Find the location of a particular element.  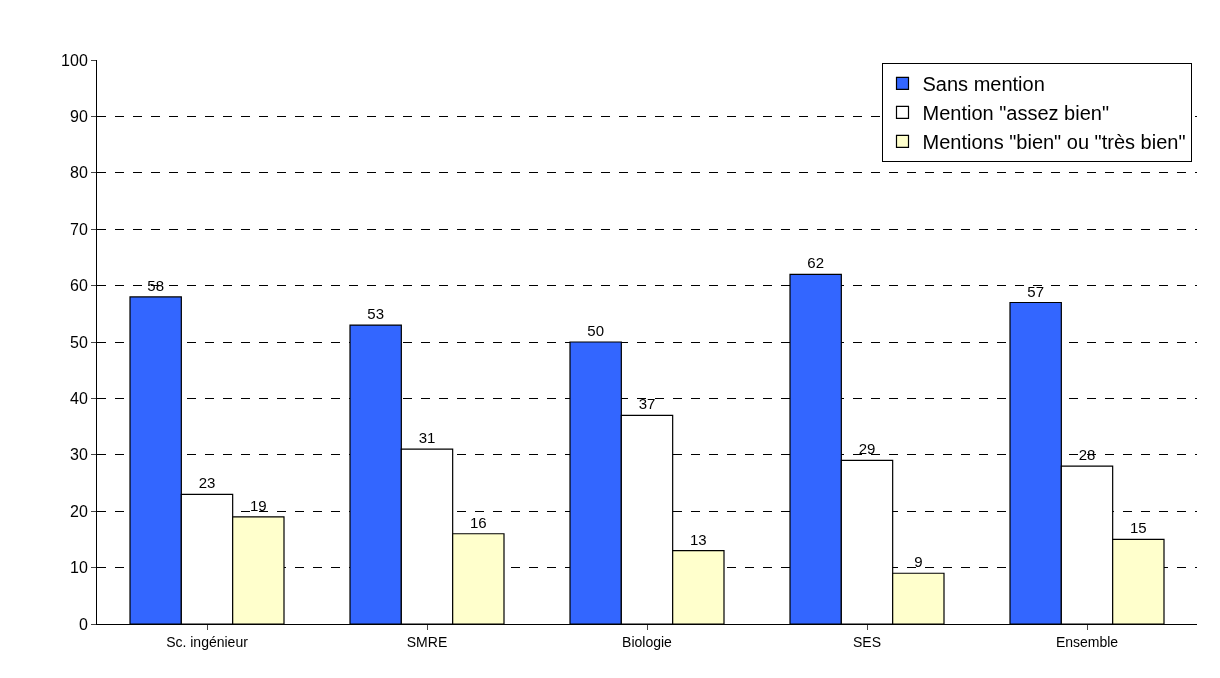

x-tick-label: SES is located at coordinates (867, 641).